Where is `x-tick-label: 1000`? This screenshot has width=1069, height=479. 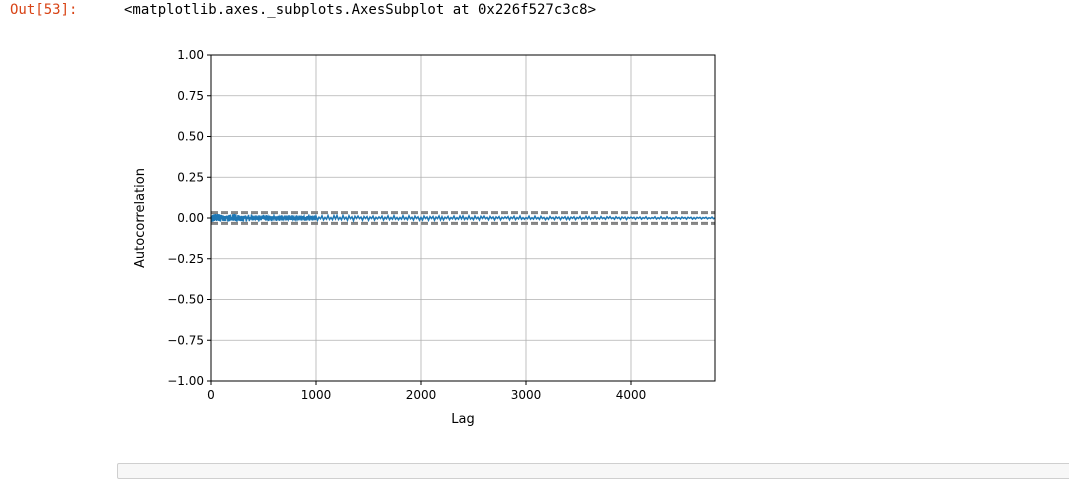
x-tick-label: 1000 is located at coordinates (316, 395).